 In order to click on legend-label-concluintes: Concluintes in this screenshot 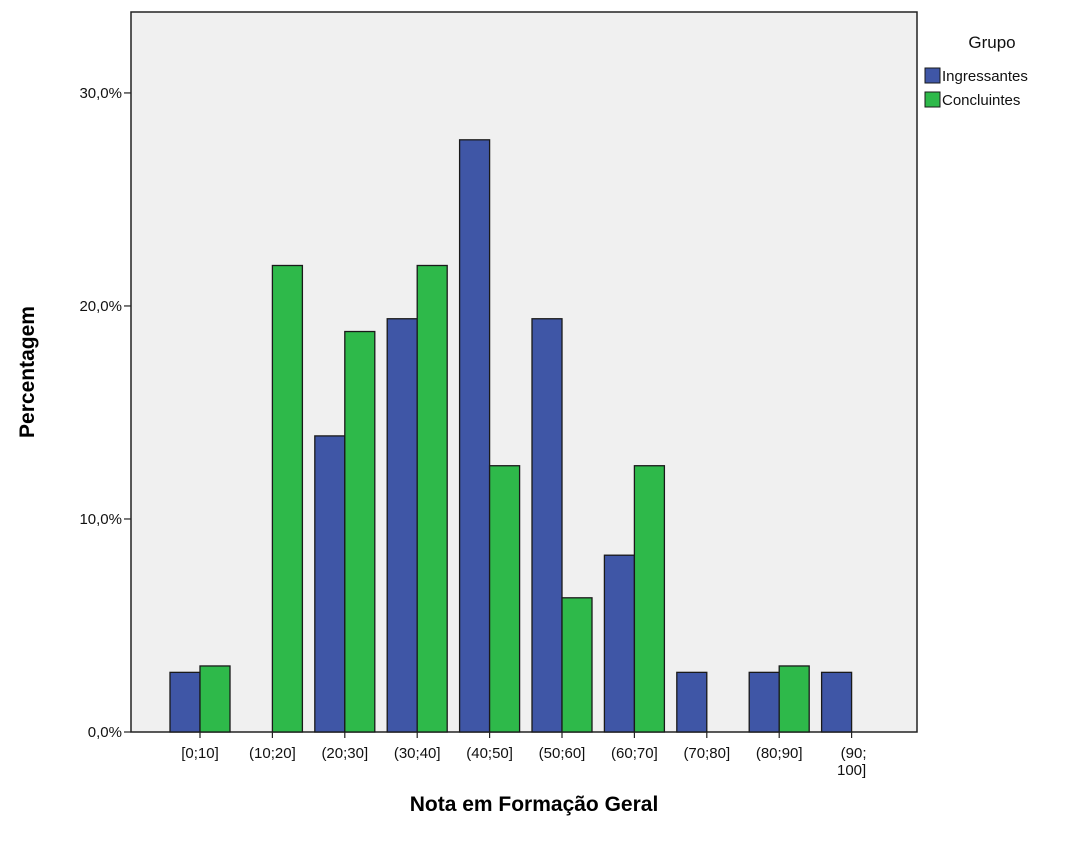, I will do `click(981, 100)`.